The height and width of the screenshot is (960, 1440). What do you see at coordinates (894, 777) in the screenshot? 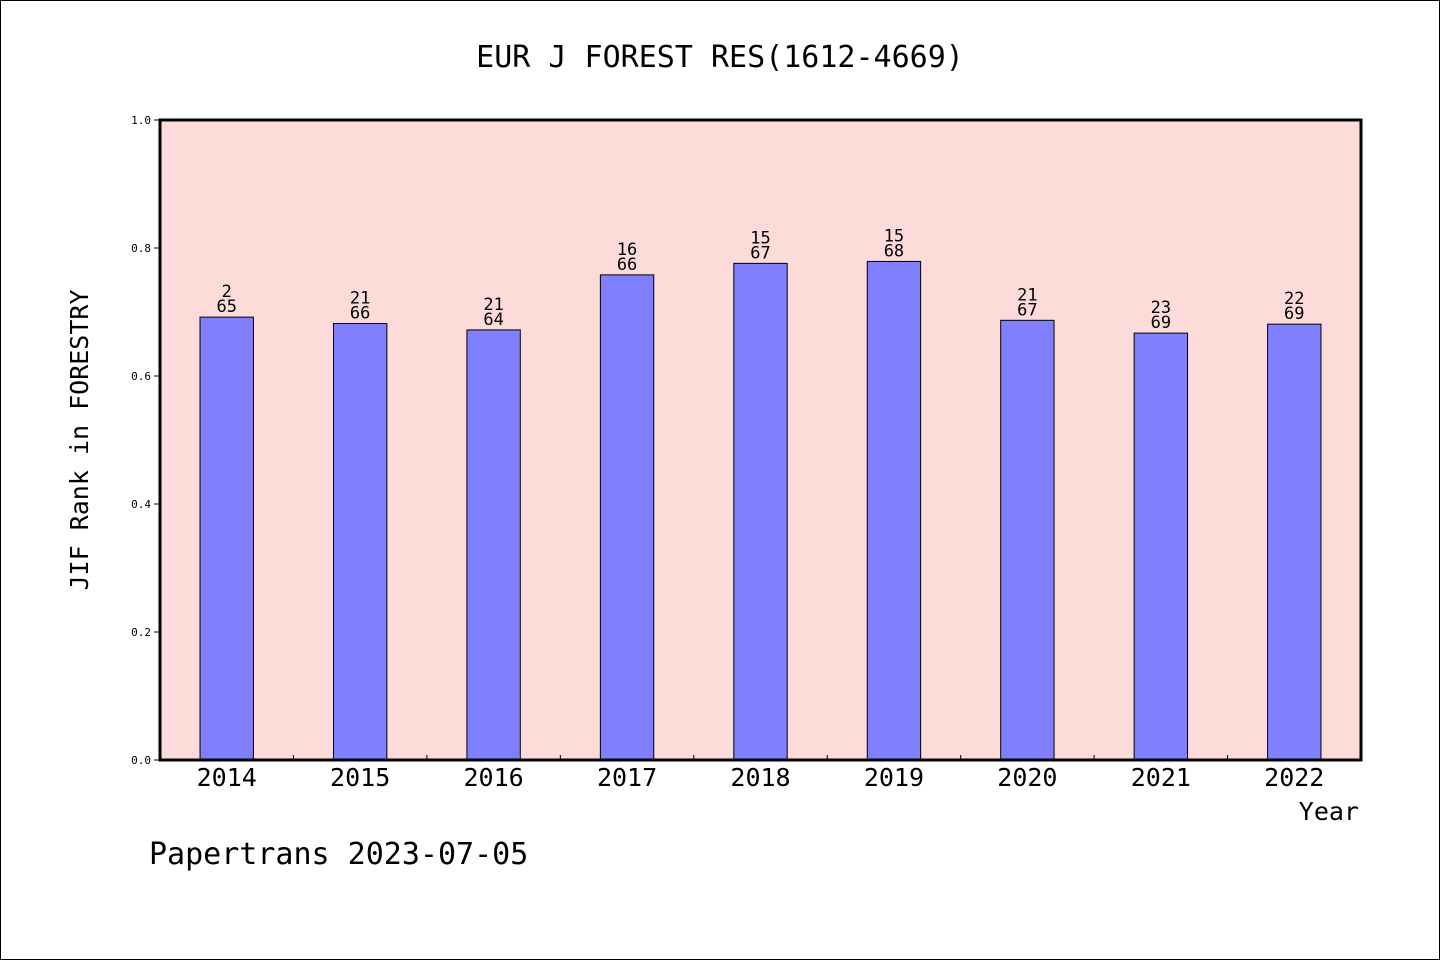
I see `x-tick-label: 2019` at bounding box center [894, 777].